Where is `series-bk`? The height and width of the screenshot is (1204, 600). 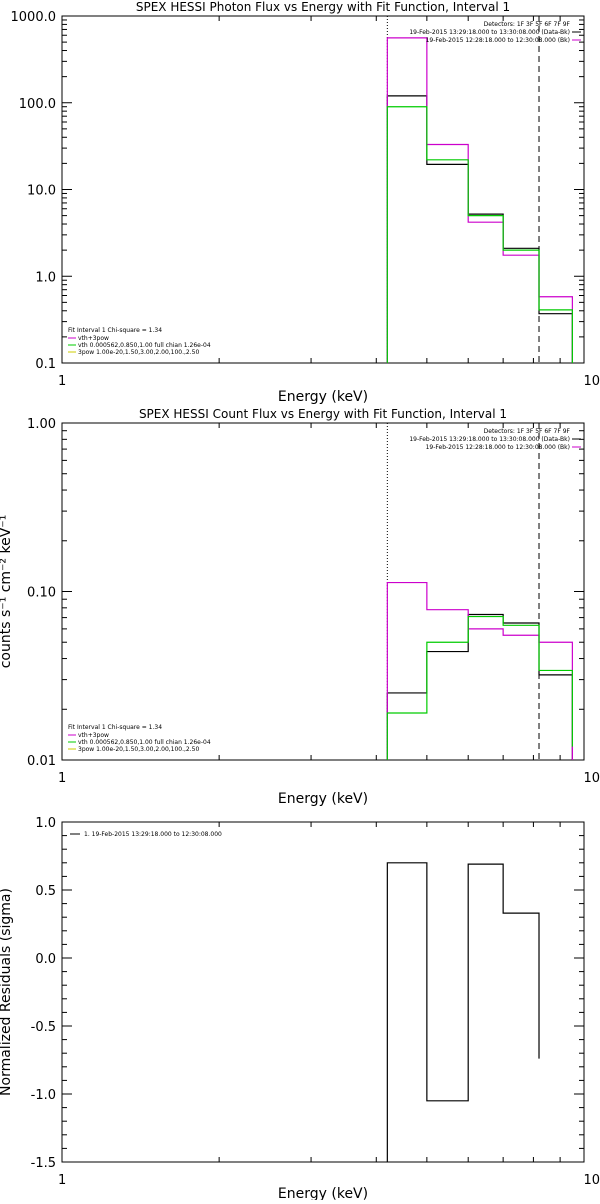 series-bk is located at coordinates (479, 670).